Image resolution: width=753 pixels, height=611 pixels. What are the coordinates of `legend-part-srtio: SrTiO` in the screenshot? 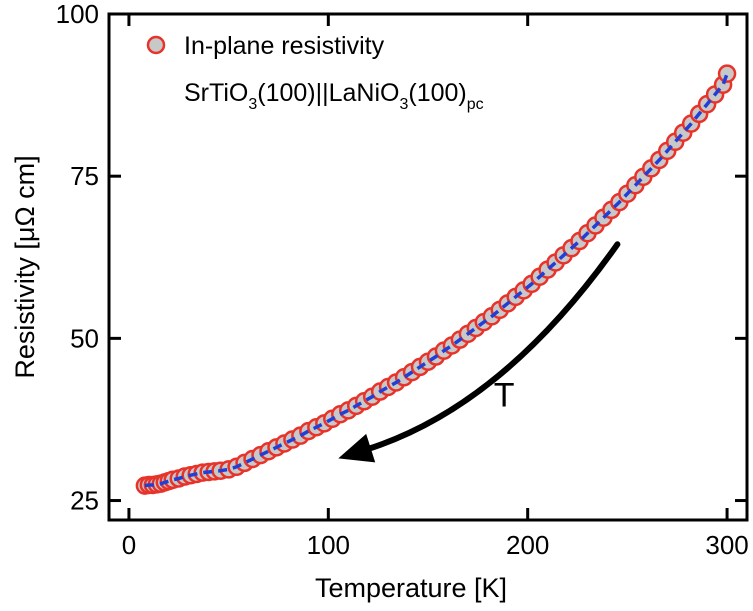 It's located at (216, 93).